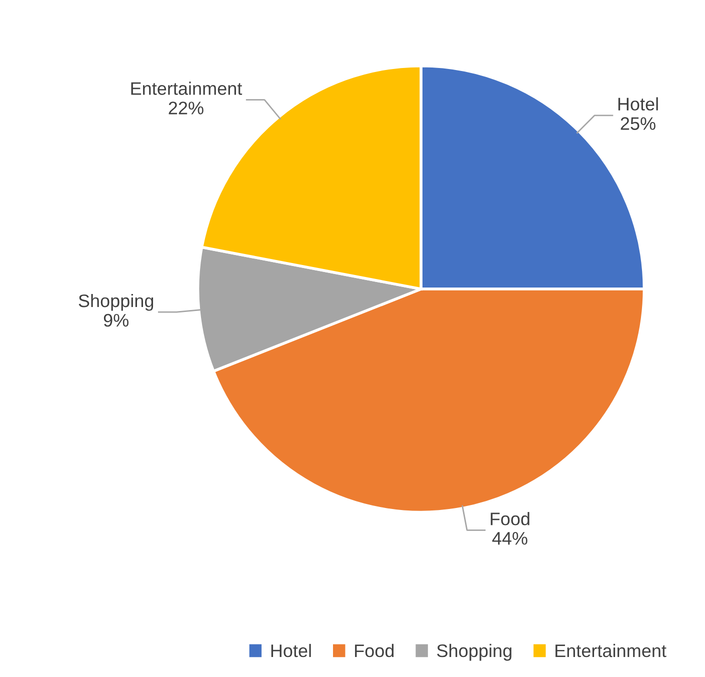 This screenshot has width=705, height=677. Describe the element at coordinates (638, 104) in the screenshot. I see `slice-label: Hotel` at that location.